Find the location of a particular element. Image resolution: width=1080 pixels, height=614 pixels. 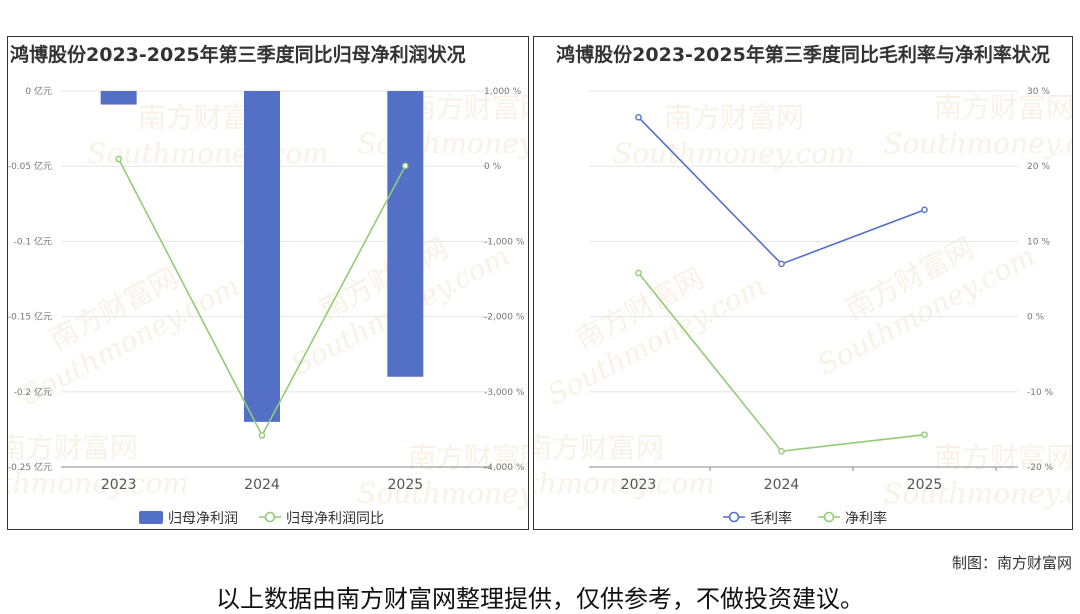

legend-item-line: 归母净利润同比 is located at coordinates (321, 518).